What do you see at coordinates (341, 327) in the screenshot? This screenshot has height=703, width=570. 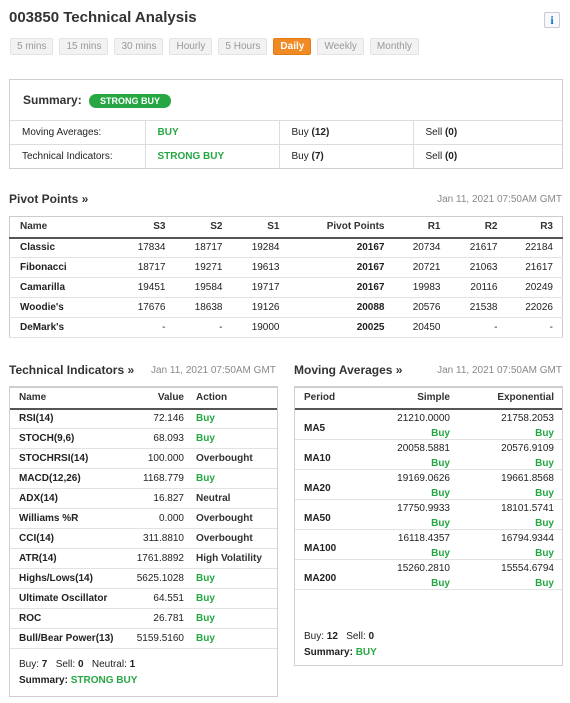 I see `pivot-cell: 20025` at bounding box center [341, 327].